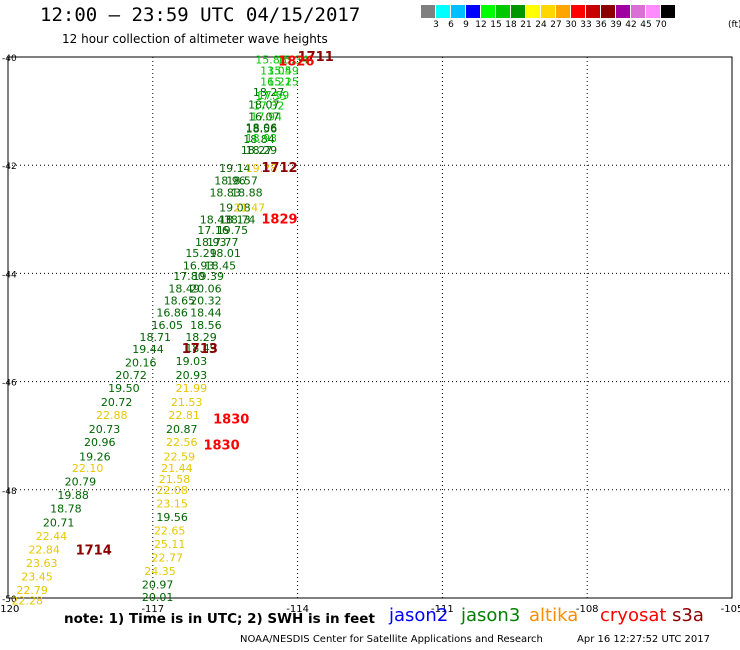 The image size is (740, 650). Describe the element at coordinates (419, 615) in the screenshot. I see `legend-jason2: jason2` at that location.